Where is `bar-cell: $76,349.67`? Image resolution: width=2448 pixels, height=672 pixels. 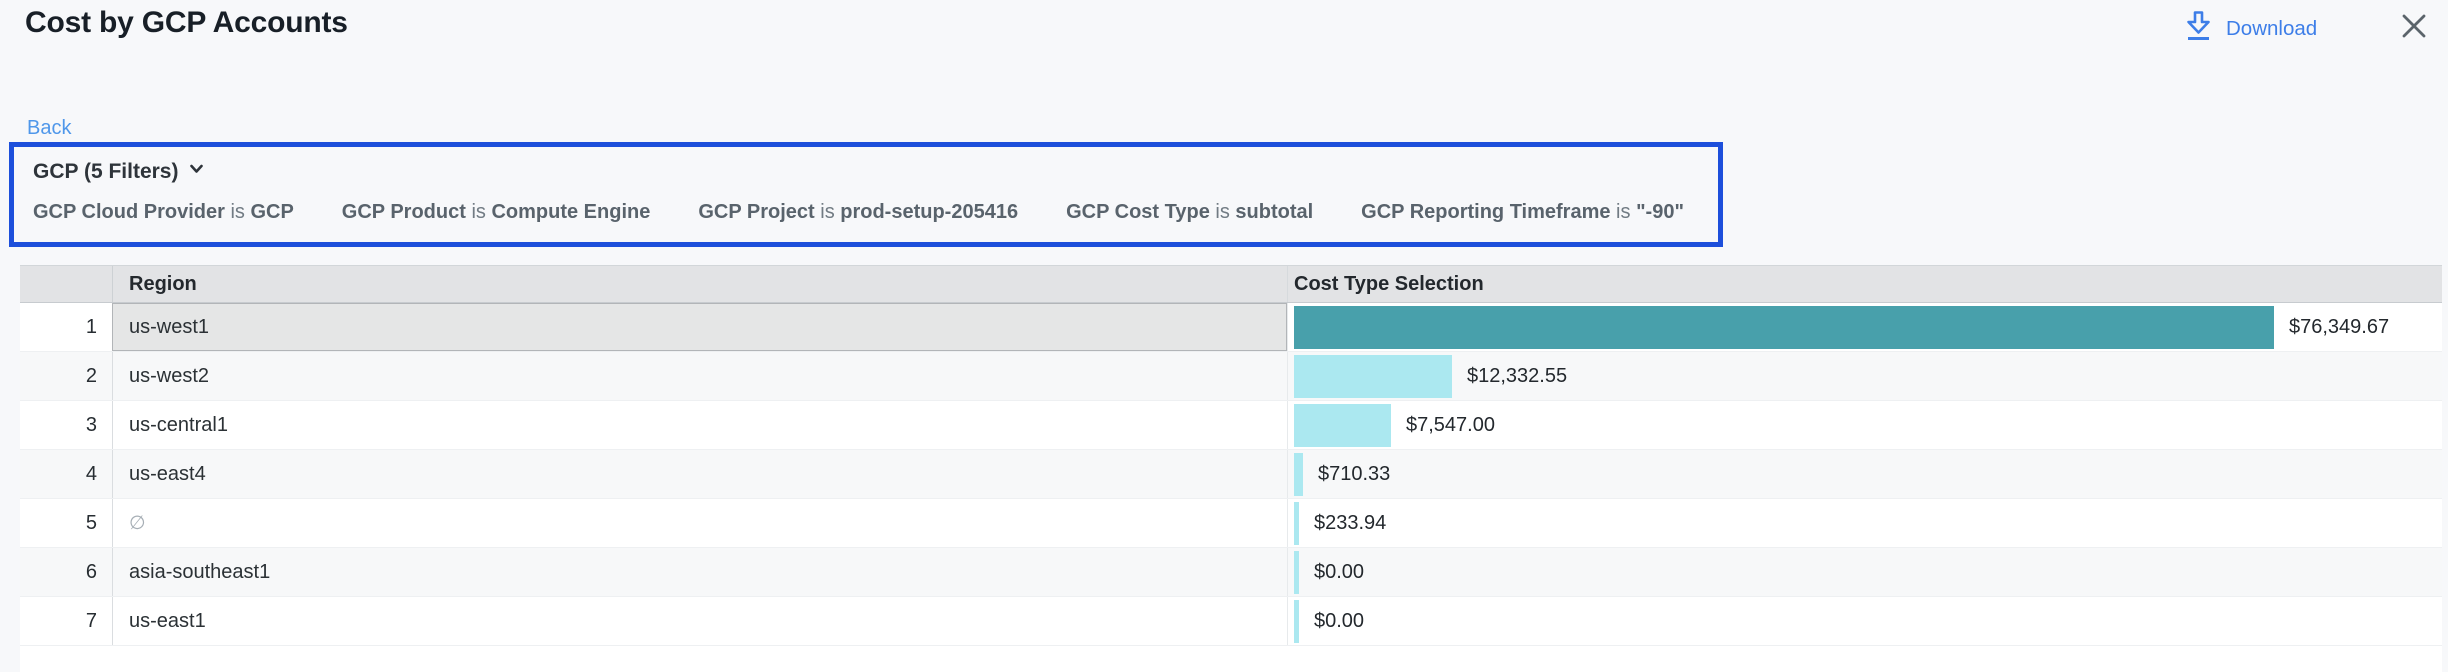 bar-cell: $76,349.67 is located at coordinates (1864, 327).